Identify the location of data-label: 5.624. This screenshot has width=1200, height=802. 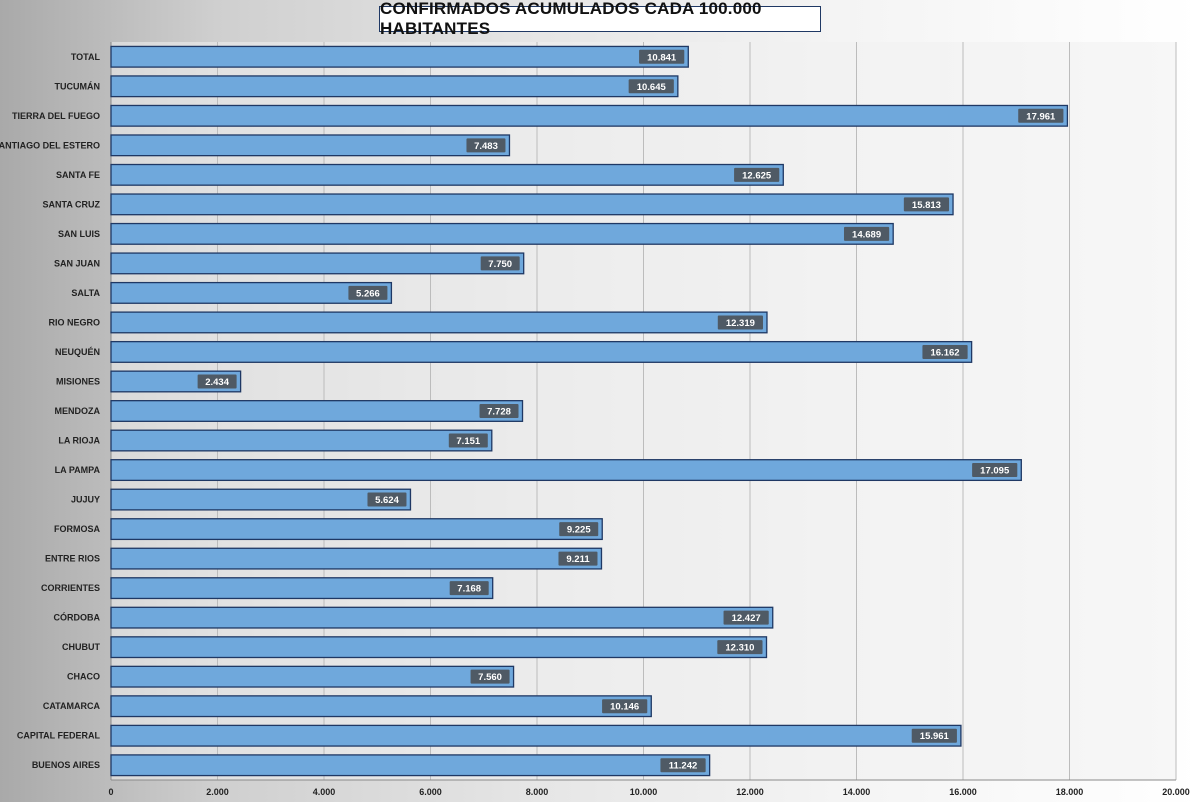
(387, 500).